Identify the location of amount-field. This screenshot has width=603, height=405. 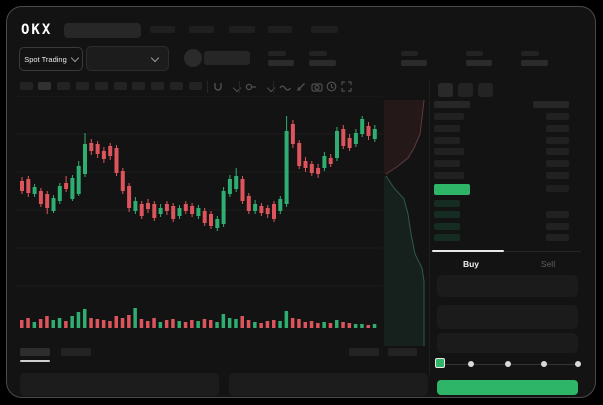
(507, 343).